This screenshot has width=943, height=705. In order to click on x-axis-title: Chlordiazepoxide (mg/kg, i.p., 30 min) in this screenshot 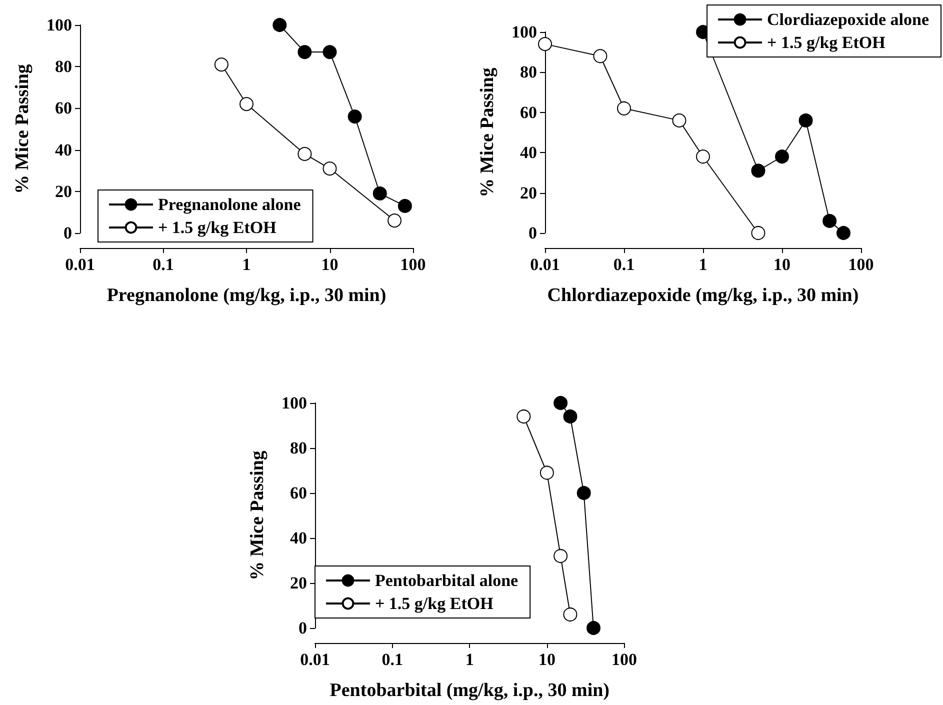, I will do `click(703, 295)`.